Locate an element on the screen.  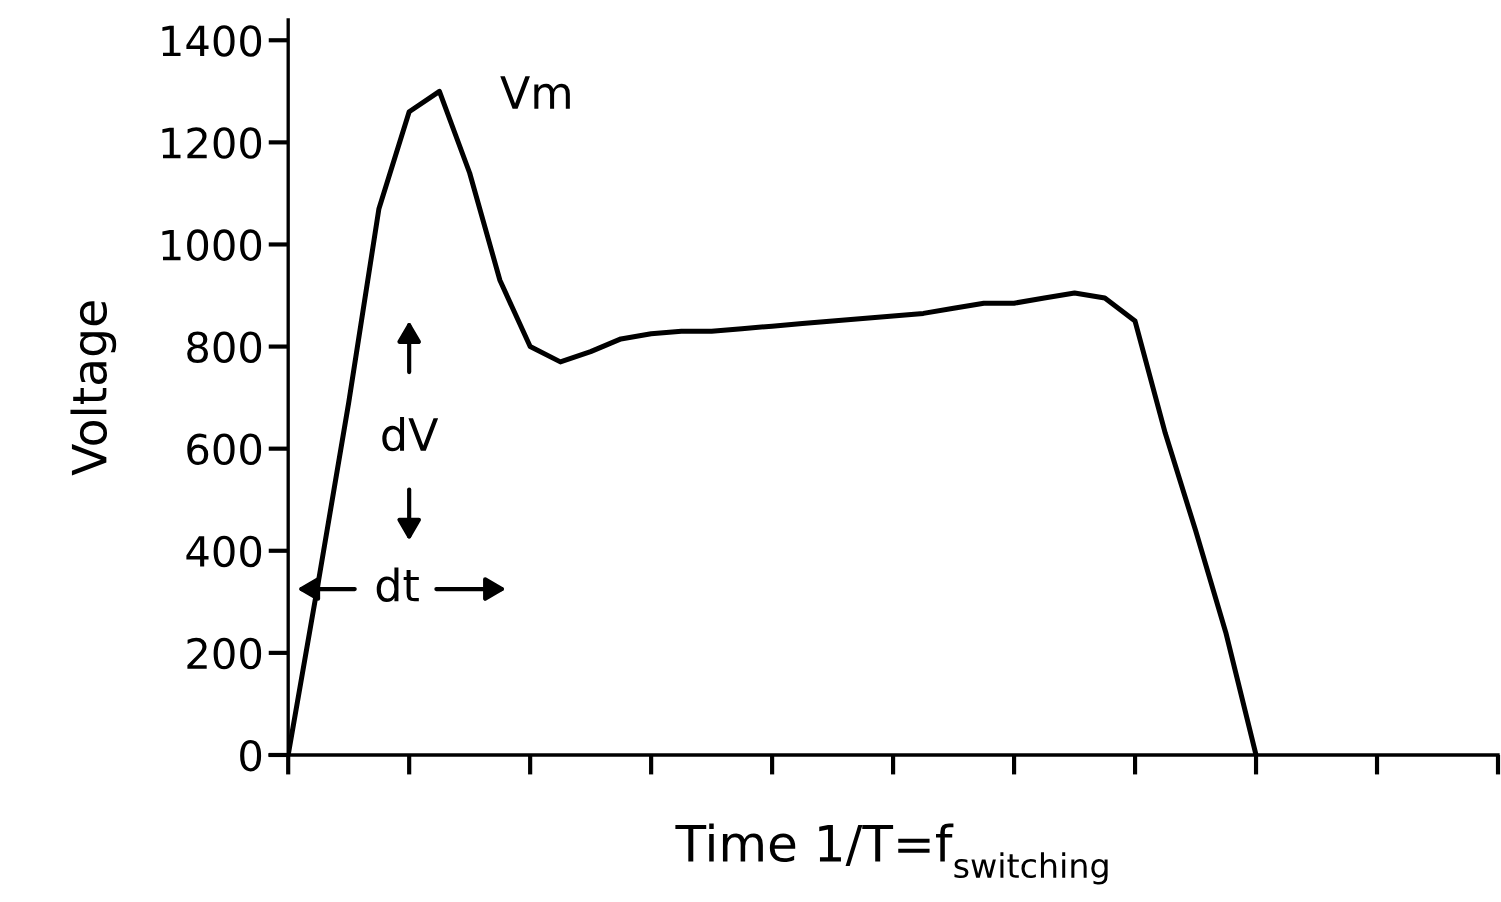
y-tick-label: 0 is located at coordinates (251, 755).